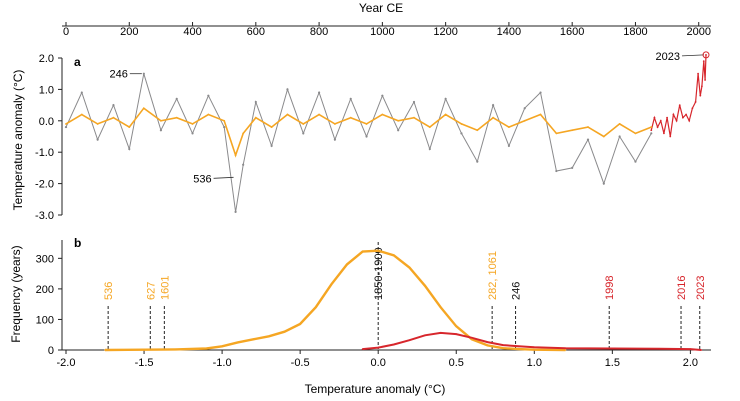 The height and width of the screenshot is (401, 740). I want to click on panel-a-annotation-marker, so click(706, 55).